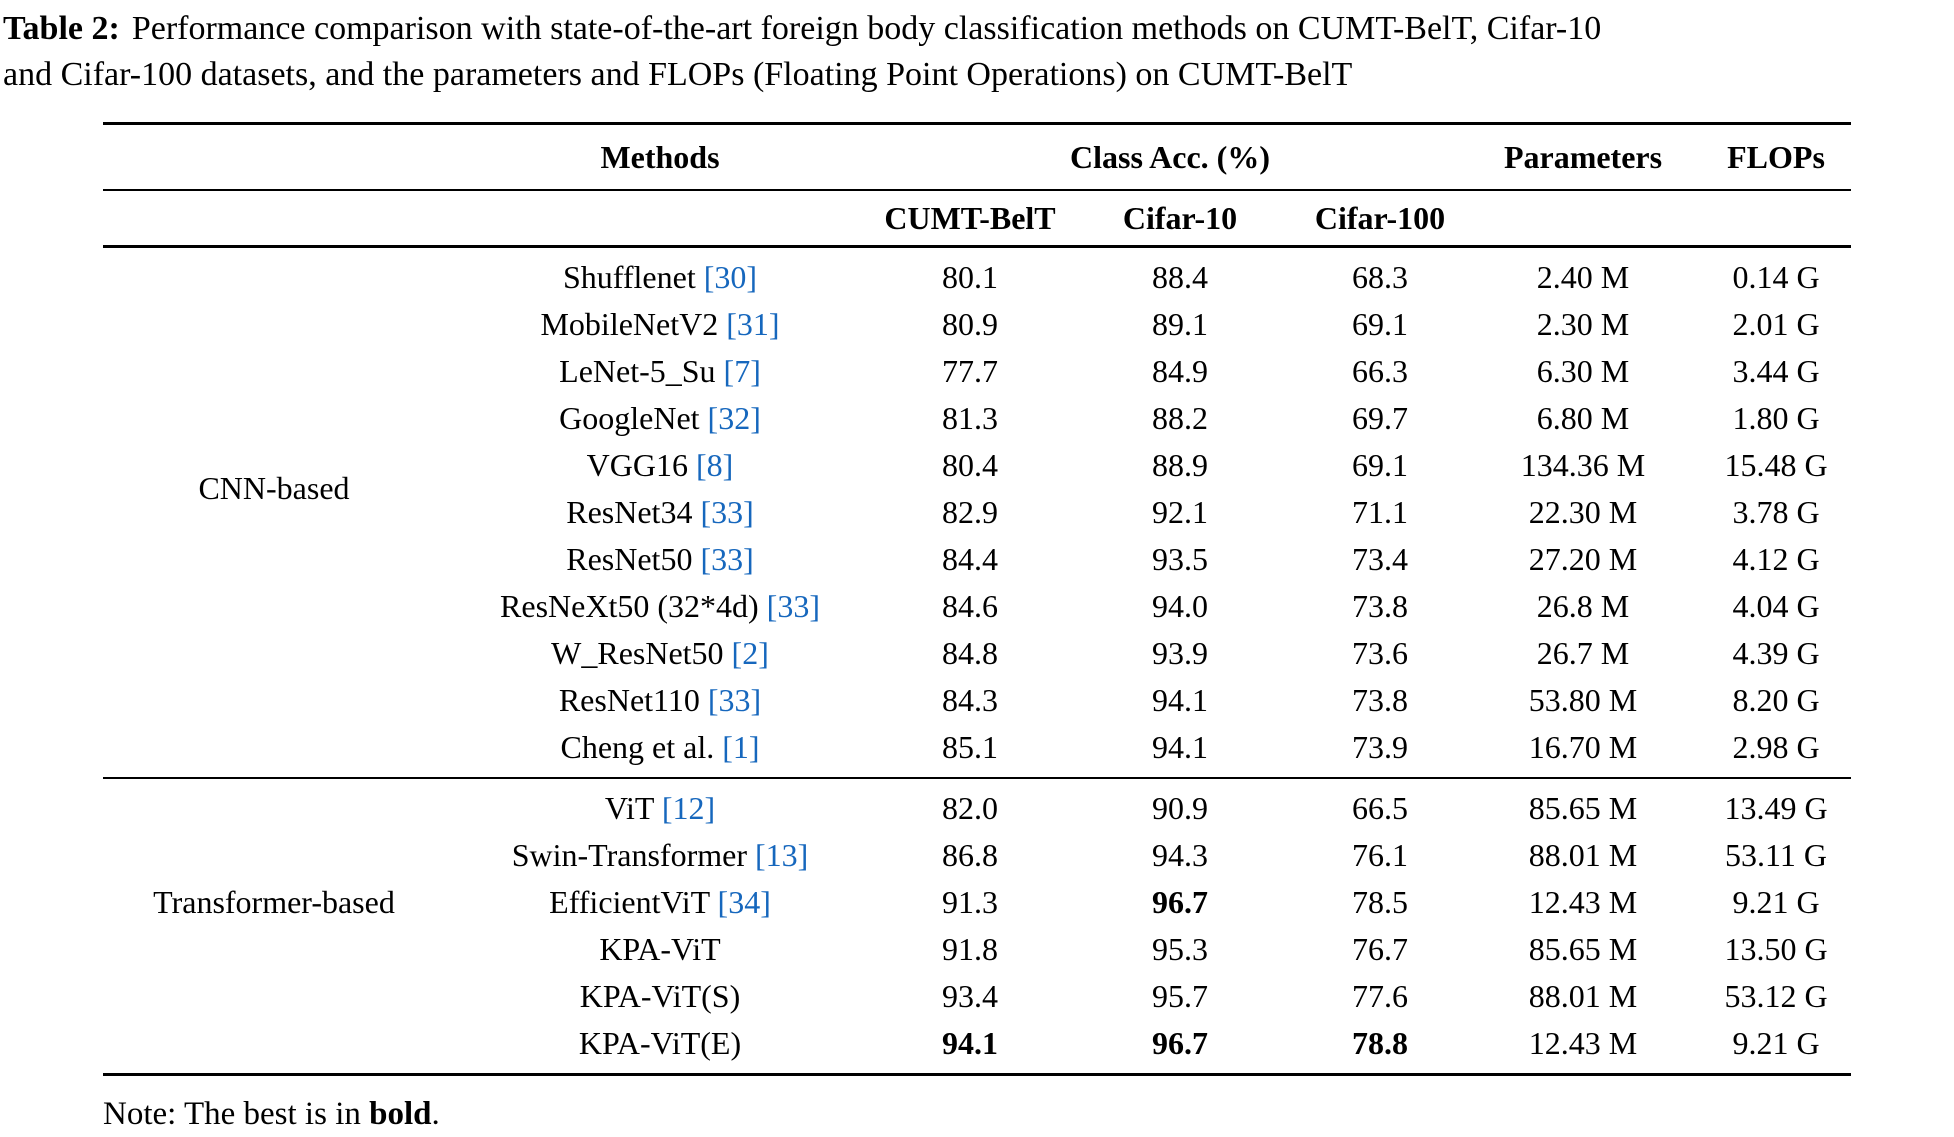  Describe the element at coordinates (1180, 277) in the screenshot. I see `cell-cifar10: 88.4` at that location.